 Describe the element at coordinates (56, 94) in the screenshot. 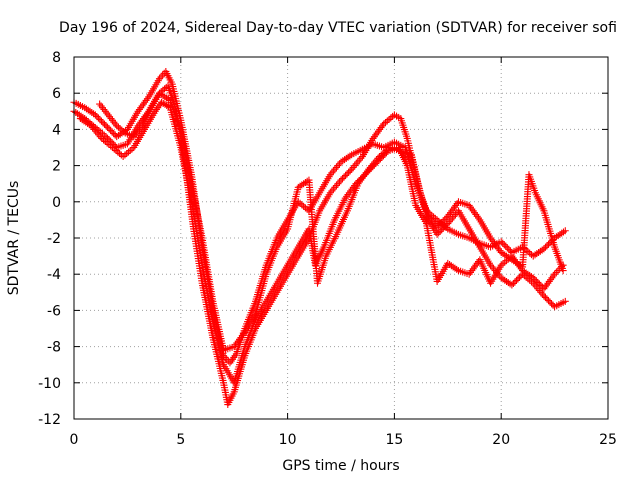

I see `y-tick-label: 6` at that location.